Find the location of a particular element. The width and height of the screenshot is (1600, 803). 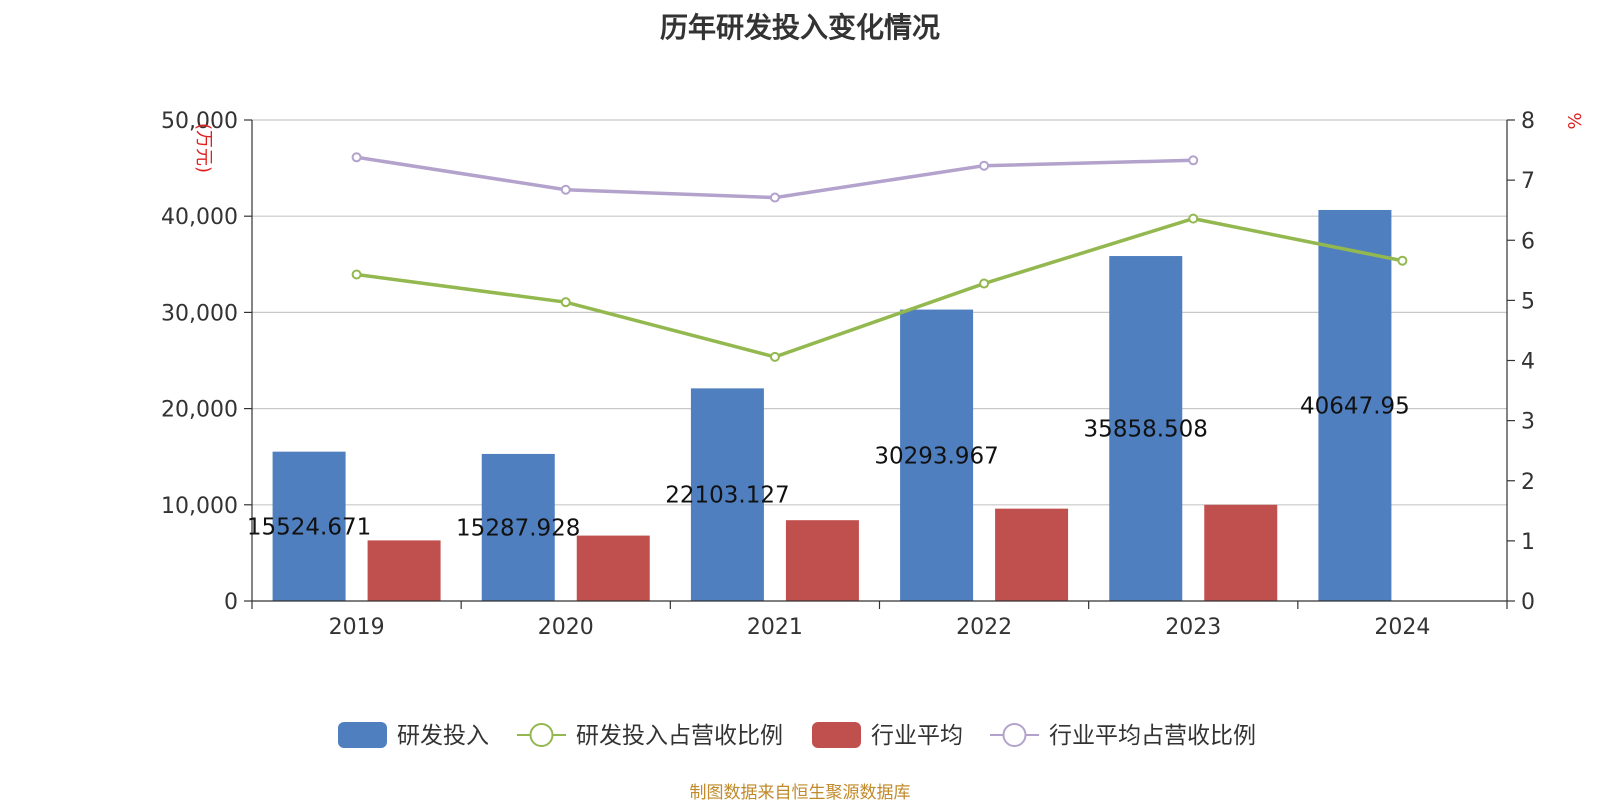

left-tick-label: 30,000 is located at coordinates (199, 313).